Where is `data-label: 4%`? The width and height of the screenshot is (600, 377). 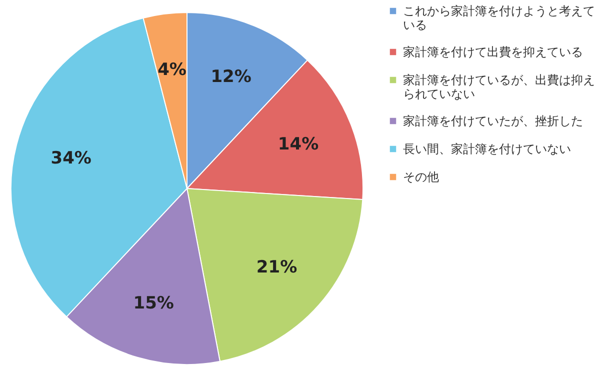 data-label: 4% is located at coordinates (172, 70).